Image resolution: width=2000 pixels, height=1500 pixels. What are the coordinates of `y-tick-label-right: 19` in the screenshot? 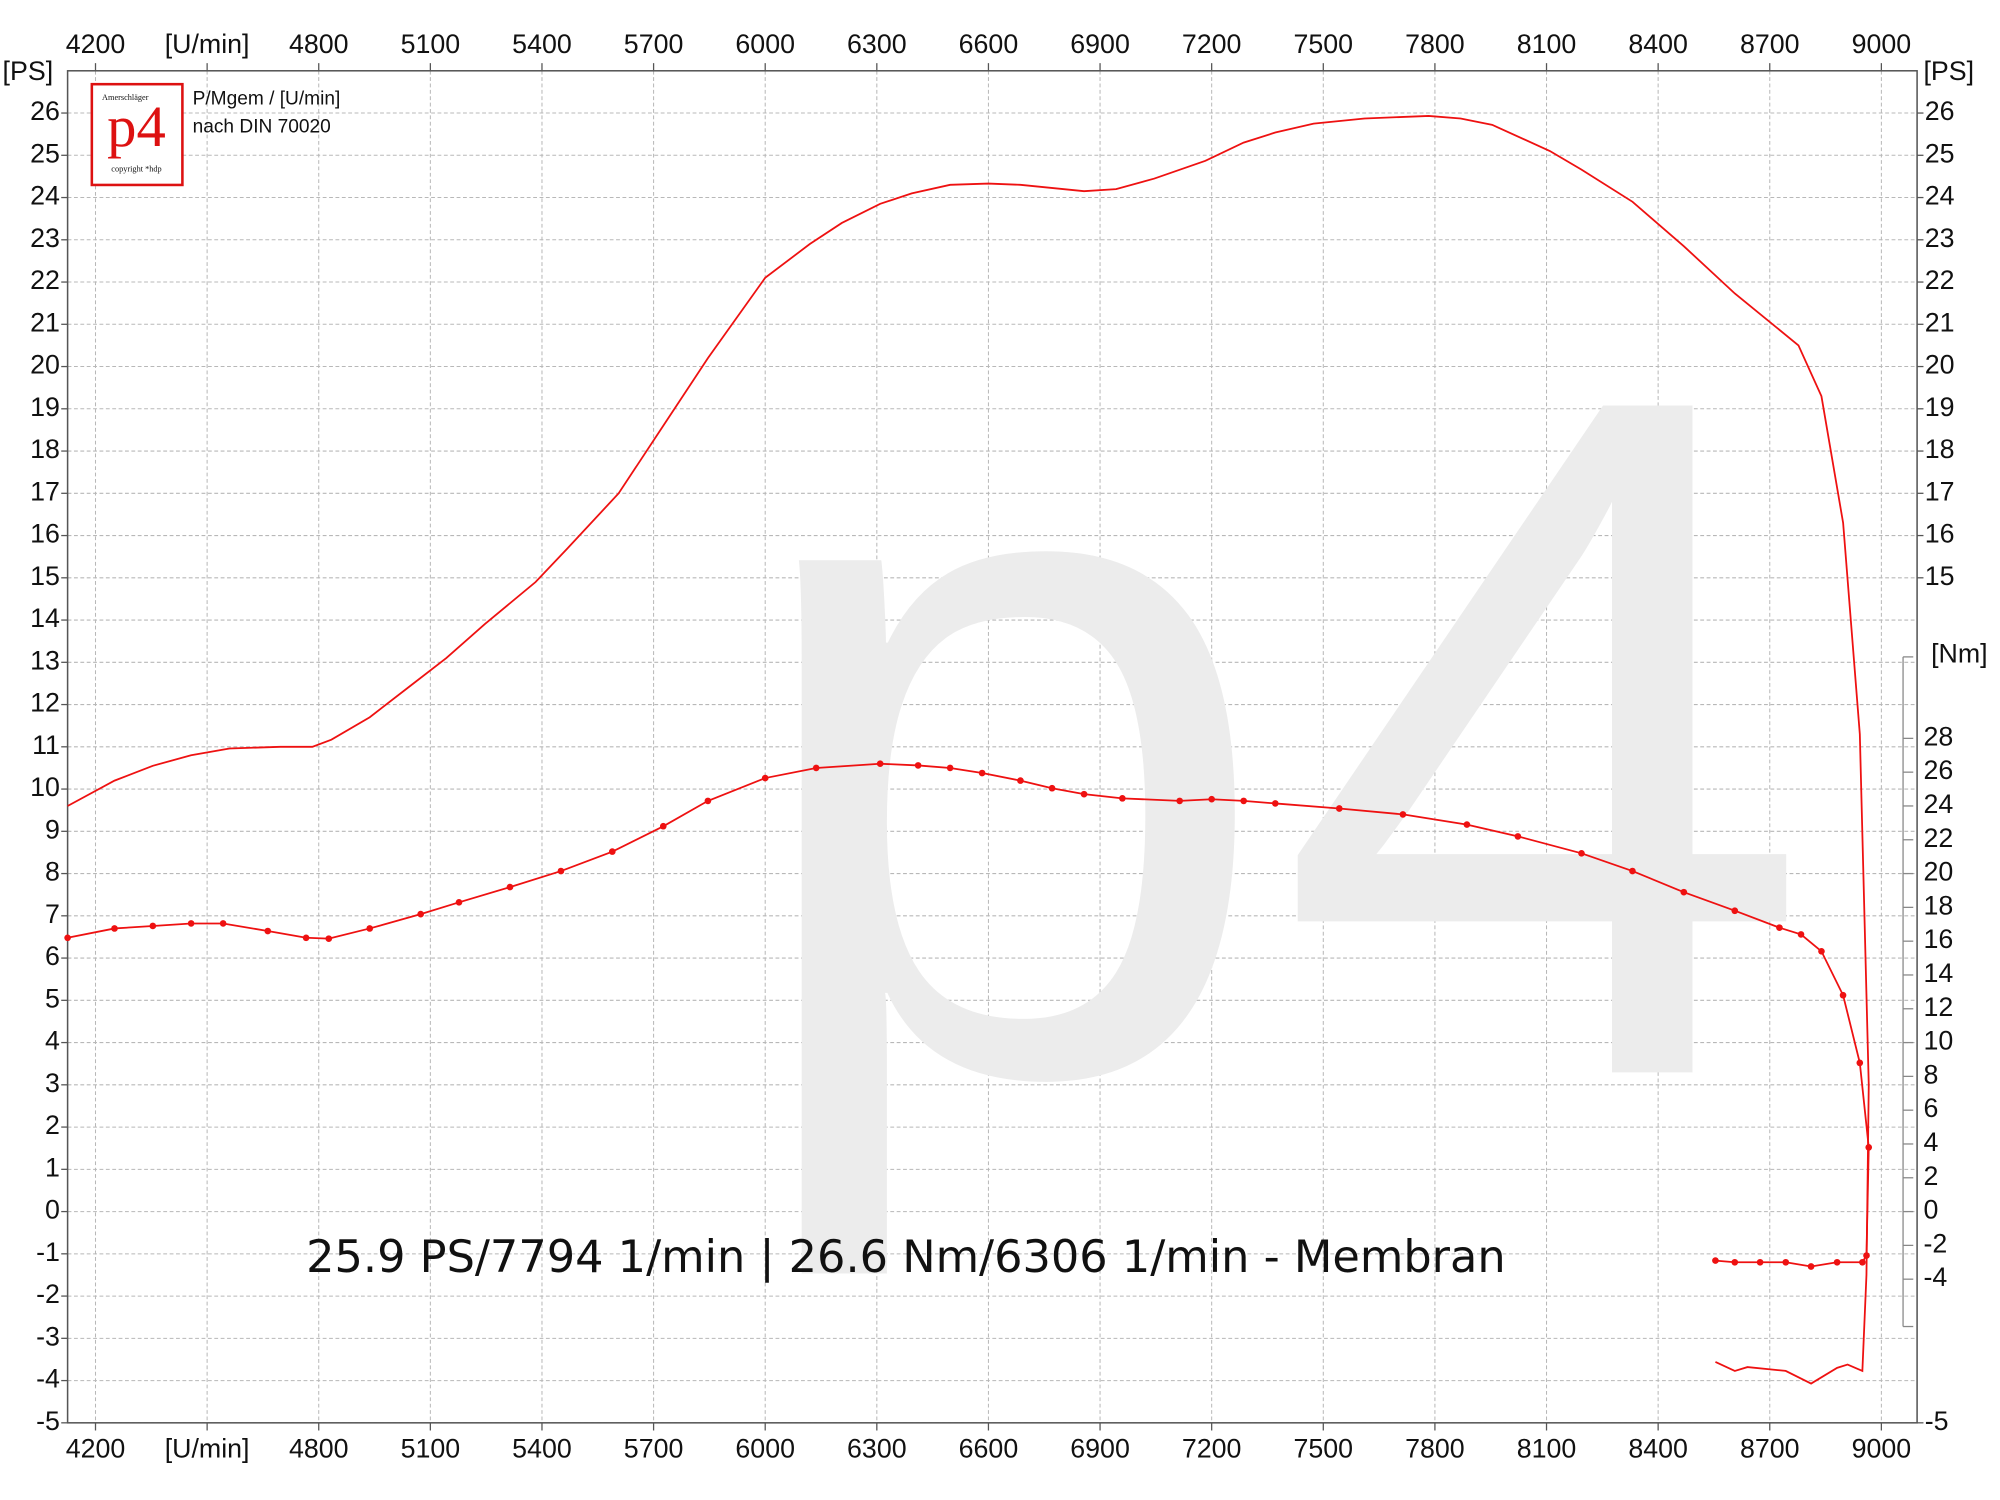 It's located at (1940, 407).